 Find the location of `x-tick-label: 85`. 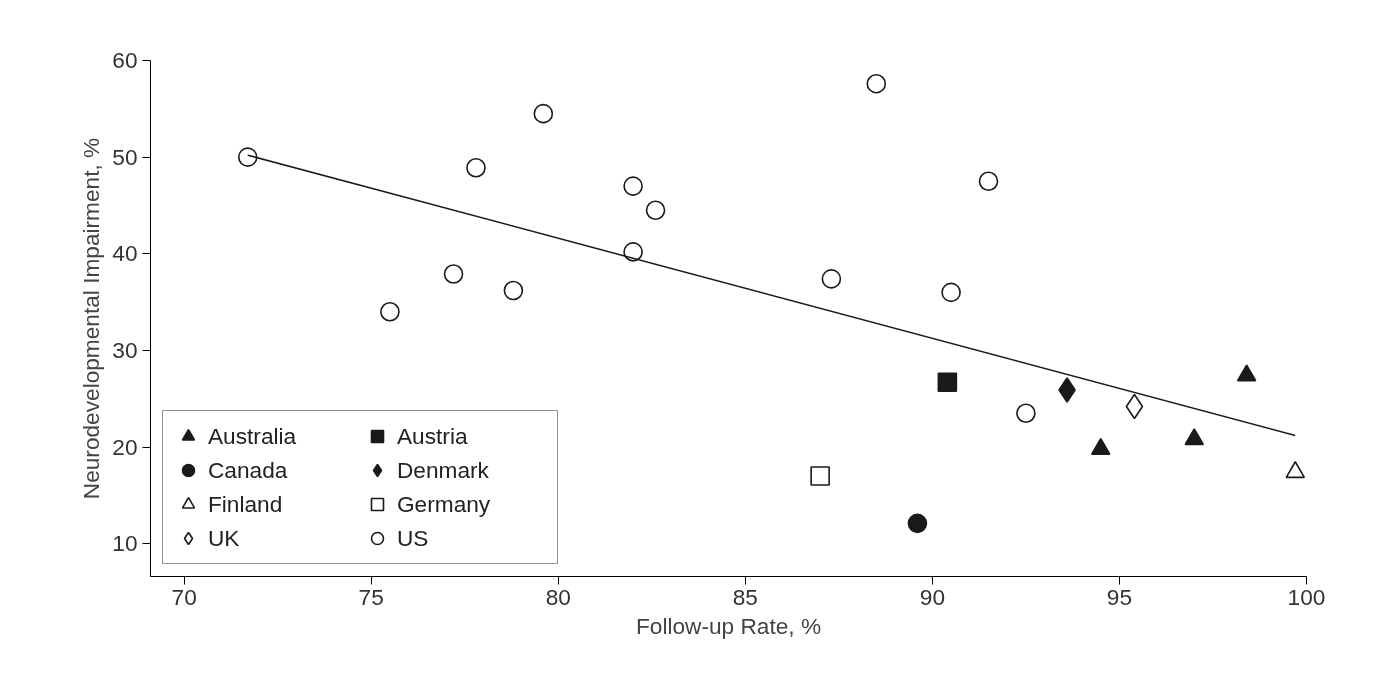

x-tick-label: 85 is located at coordinates (745, 596).